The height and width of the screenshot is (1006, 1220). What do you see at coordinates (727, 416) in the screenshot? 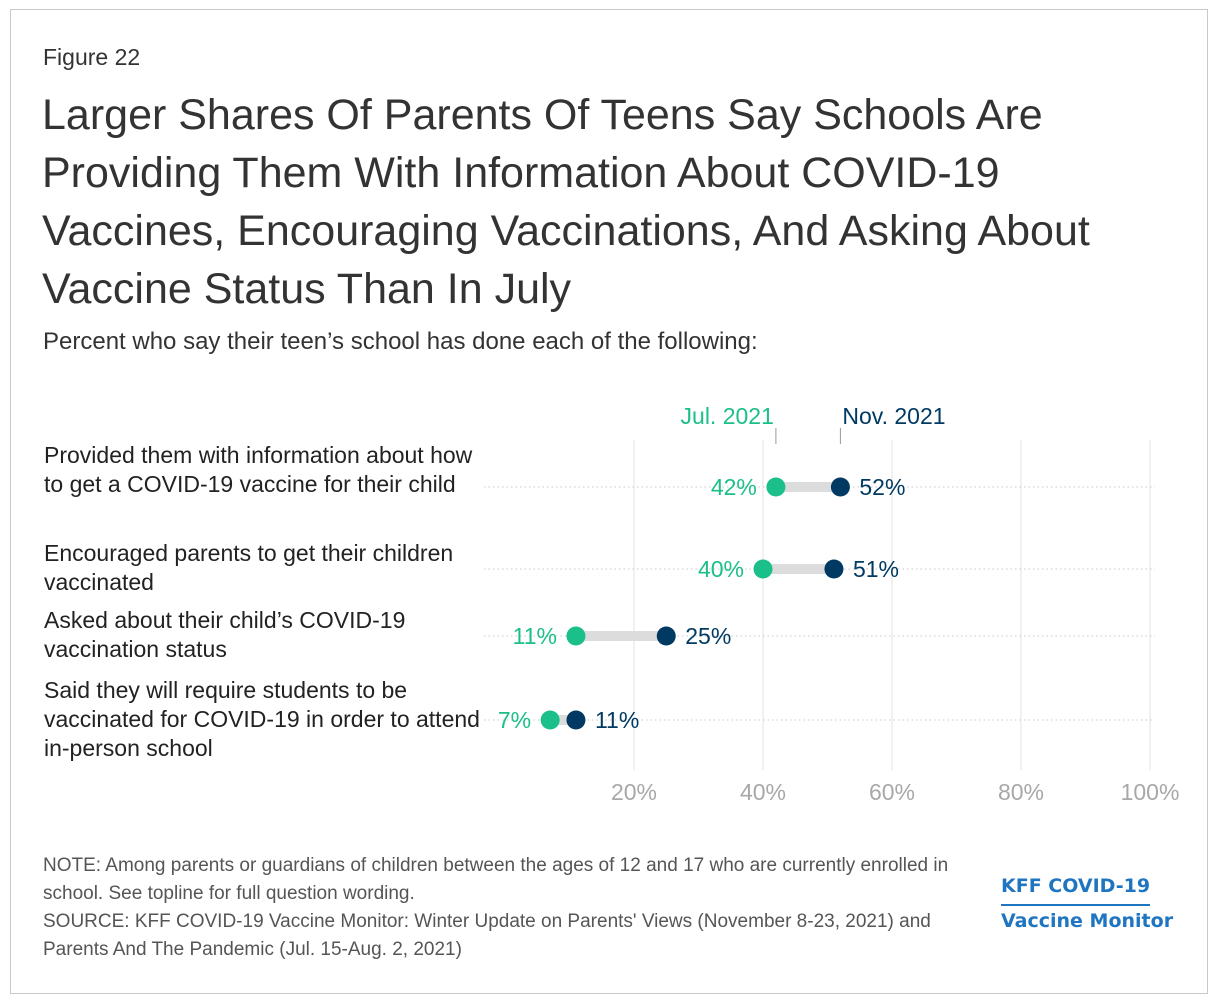
I see `legend-jul-2021: Jul. 2021` at bounding box center [727, 416].